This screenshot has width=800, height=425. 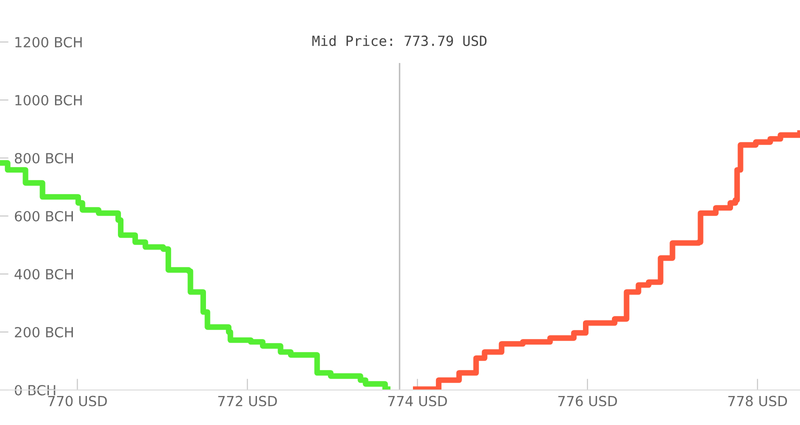 What do you see at coordinates (43, 332) in the screenshot?
I see `y-tick-label: 200 BCH` at bounding box center [43, 332].